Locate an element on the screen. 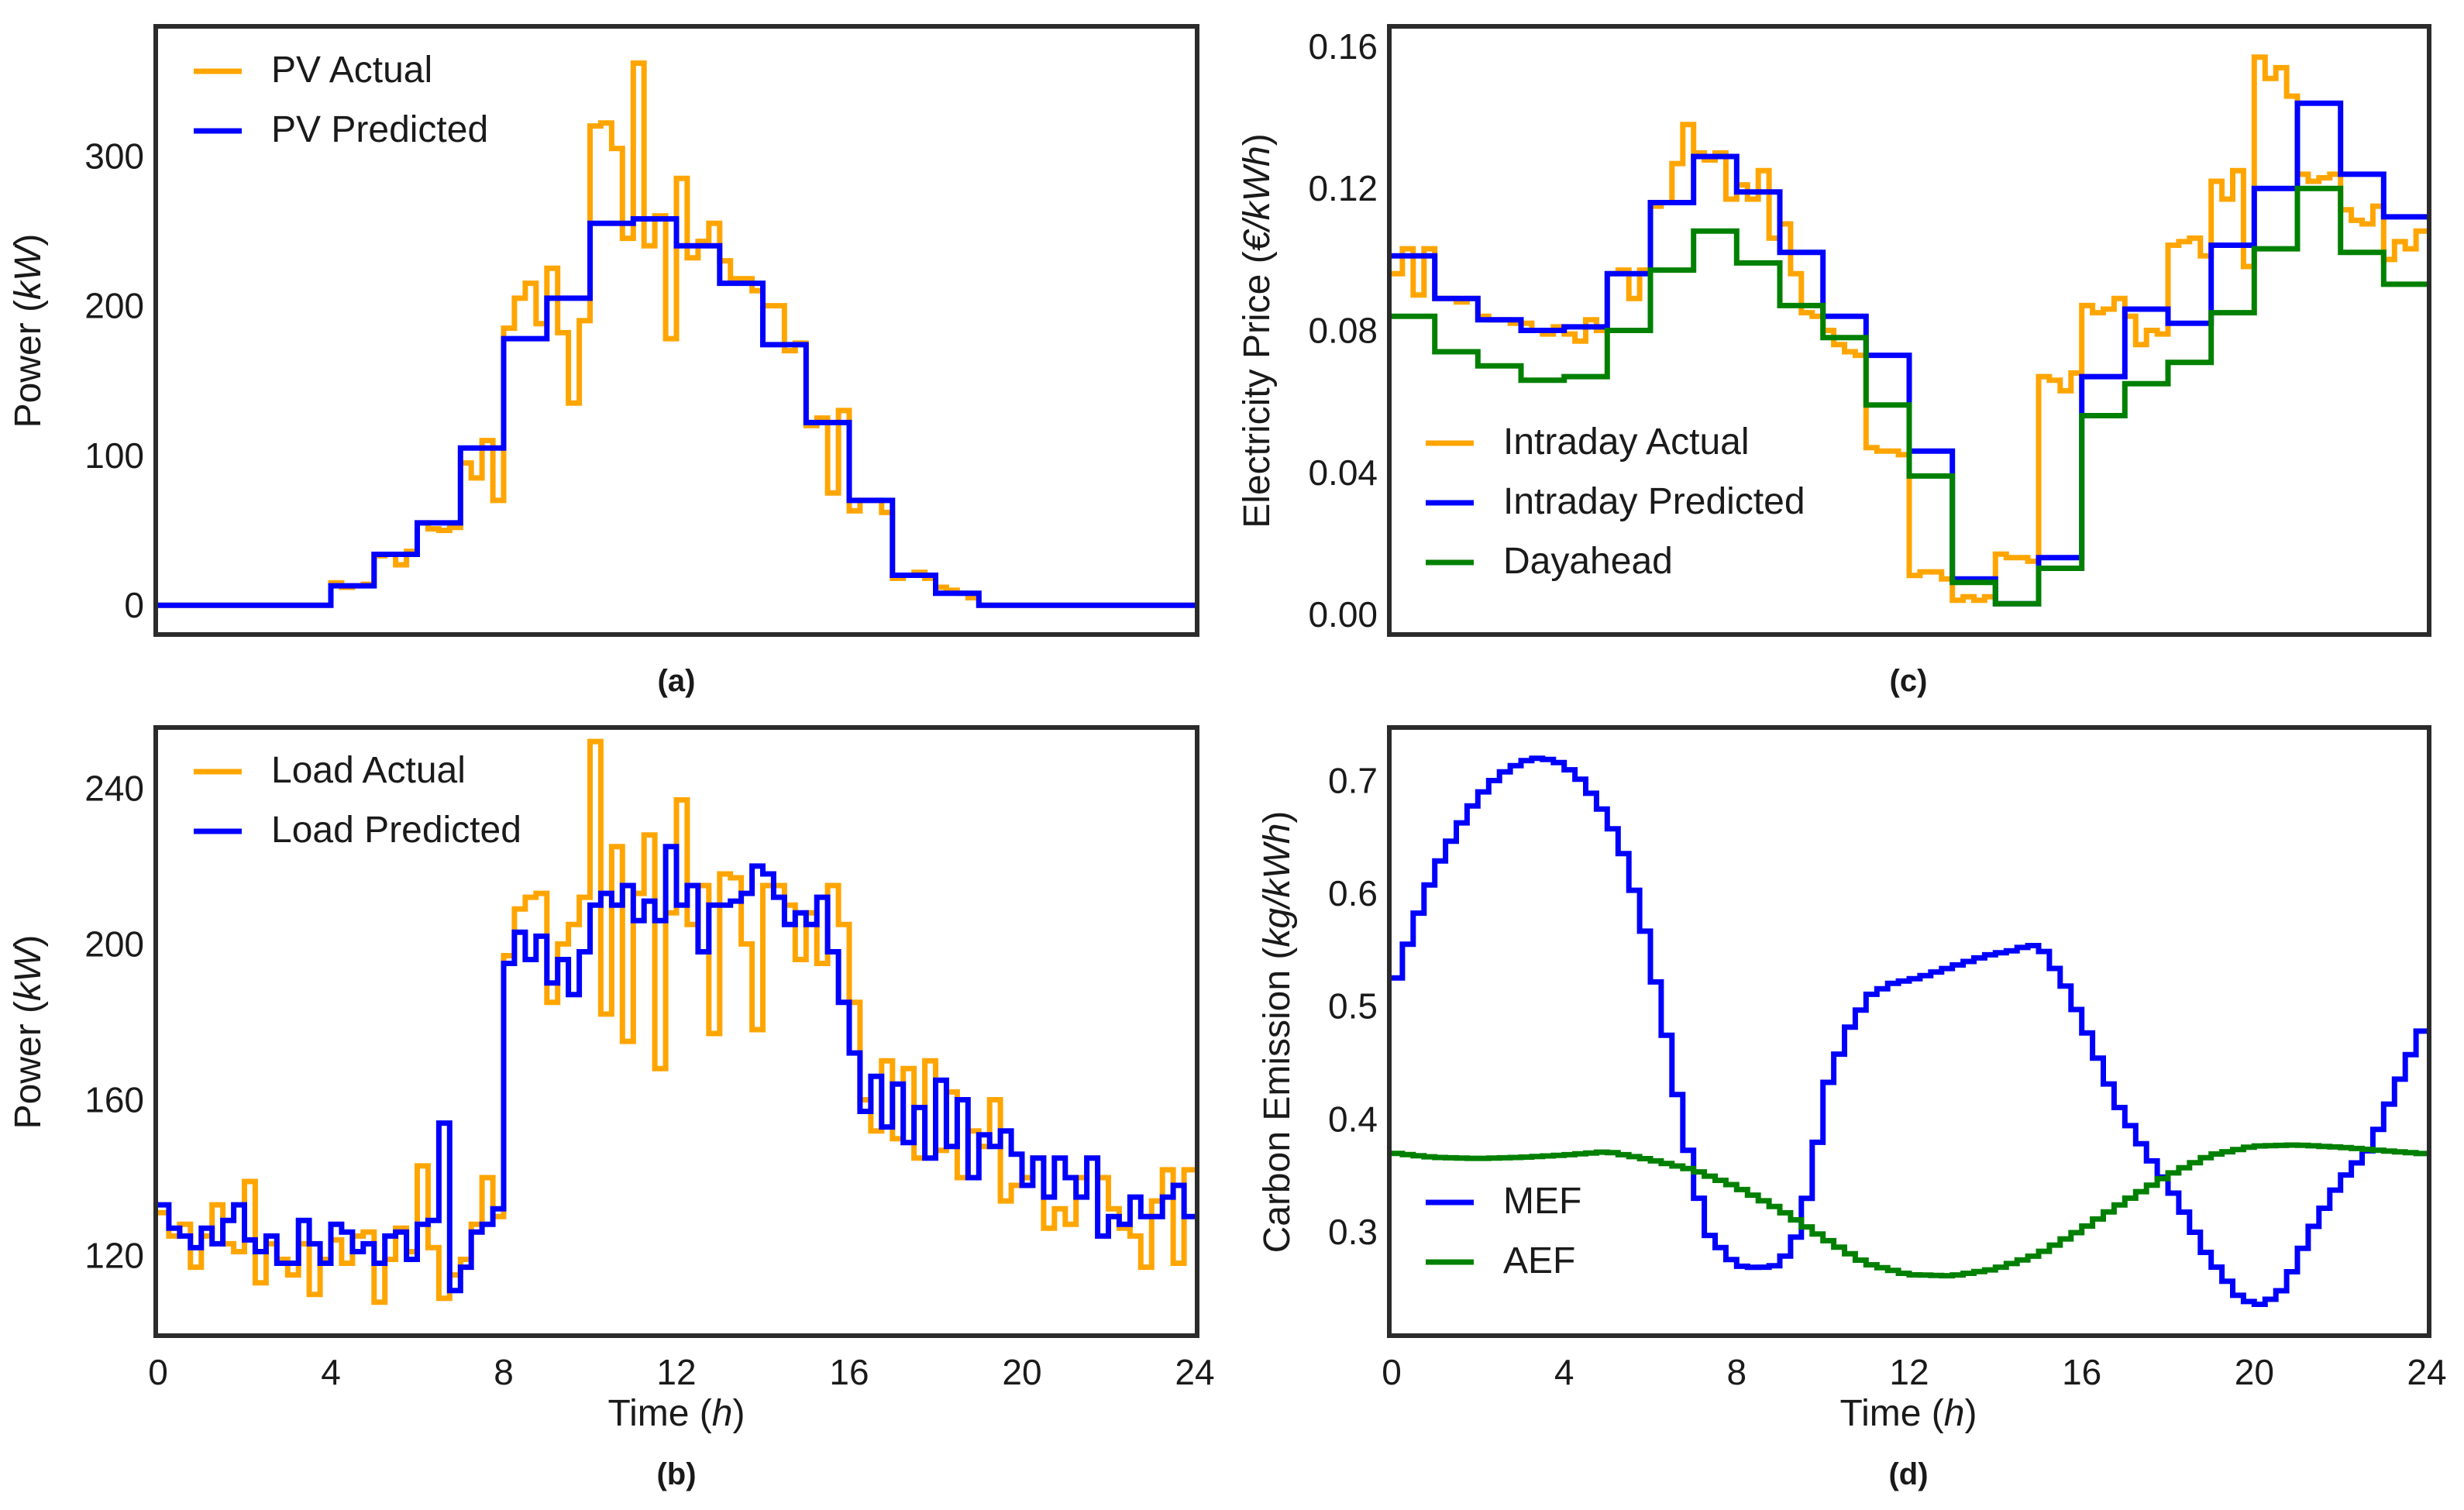  panel-label-a: (a) is located at coordinates (677, 681).